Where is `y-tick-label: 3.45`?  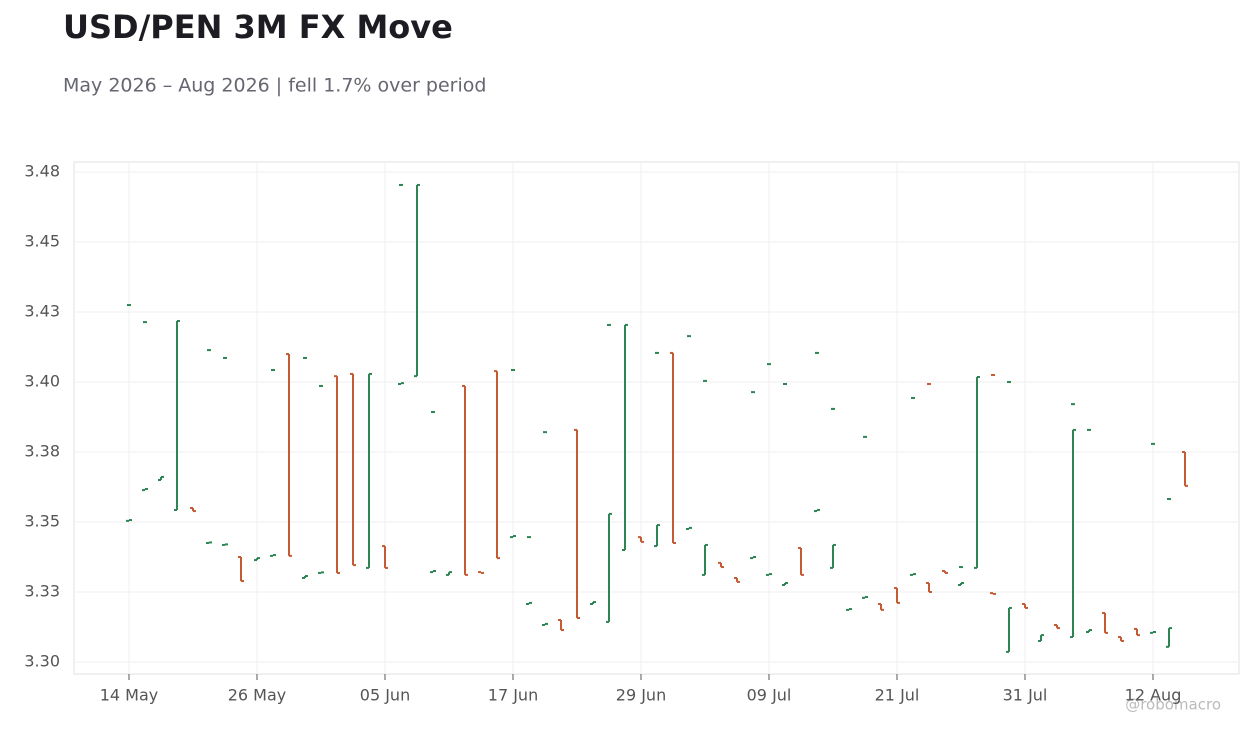
y-tick-label: 3.45 is located at coordinates (42, 241).